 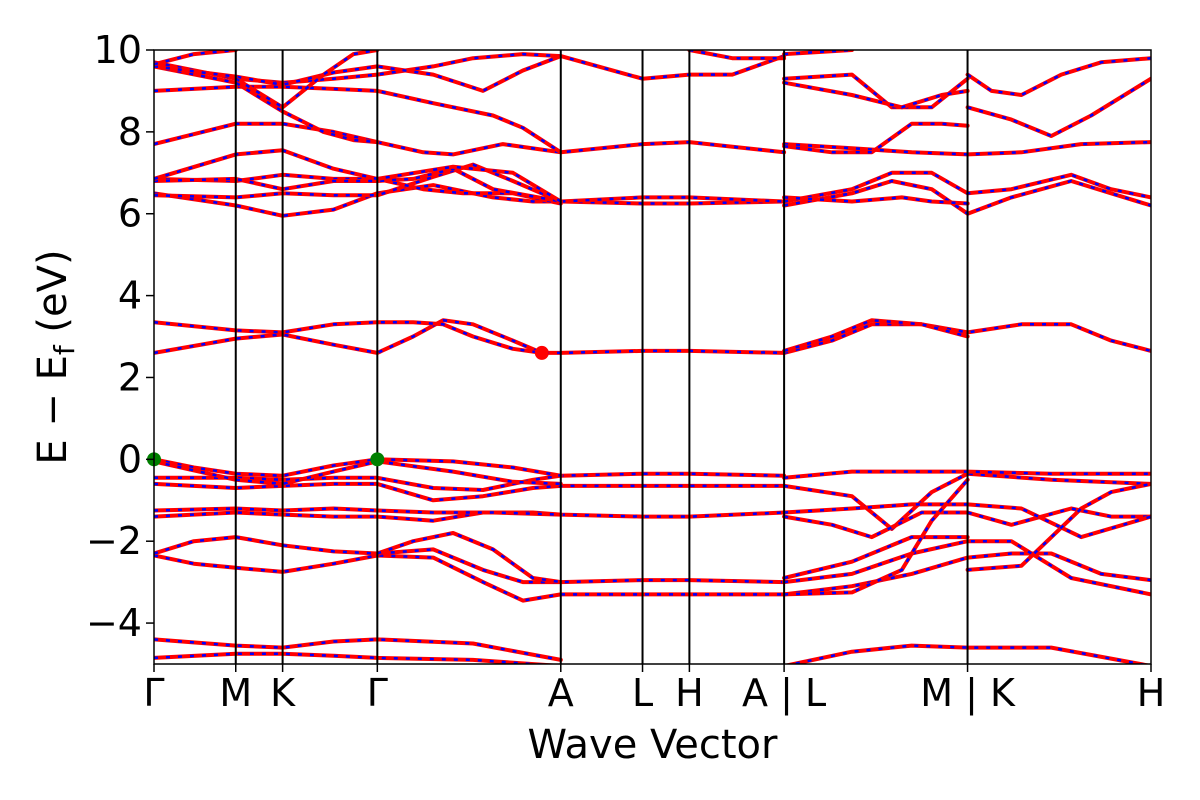 I want to click on y-tick-label-4: 4, so click(x=130, y=296).